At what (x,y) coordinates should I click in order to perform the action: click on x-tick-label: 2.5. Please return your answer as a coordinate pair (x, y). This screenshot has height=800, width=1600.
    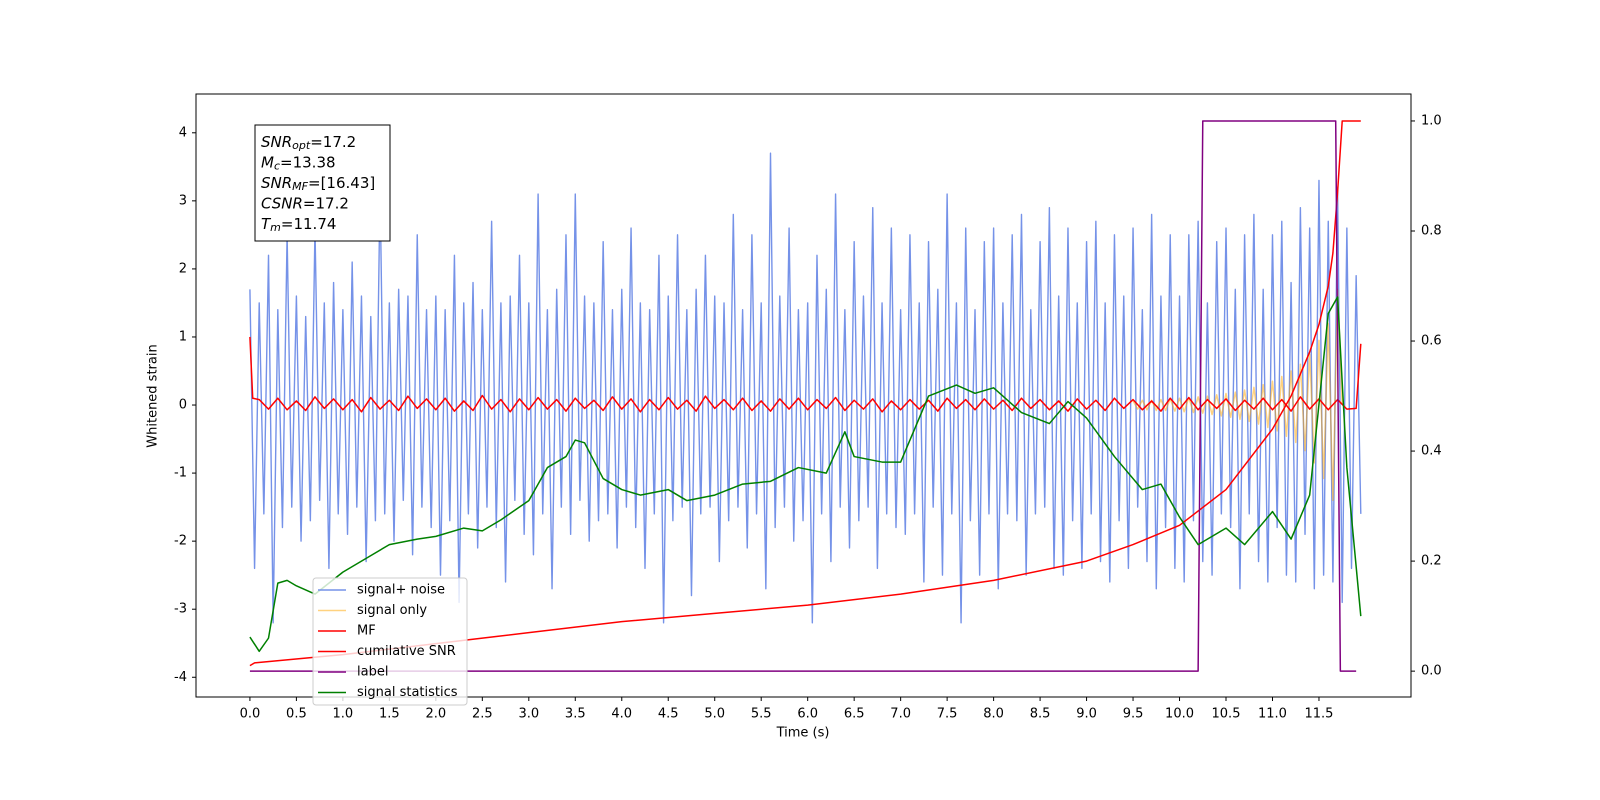
    Looking at the image, I should click on (482, 714).